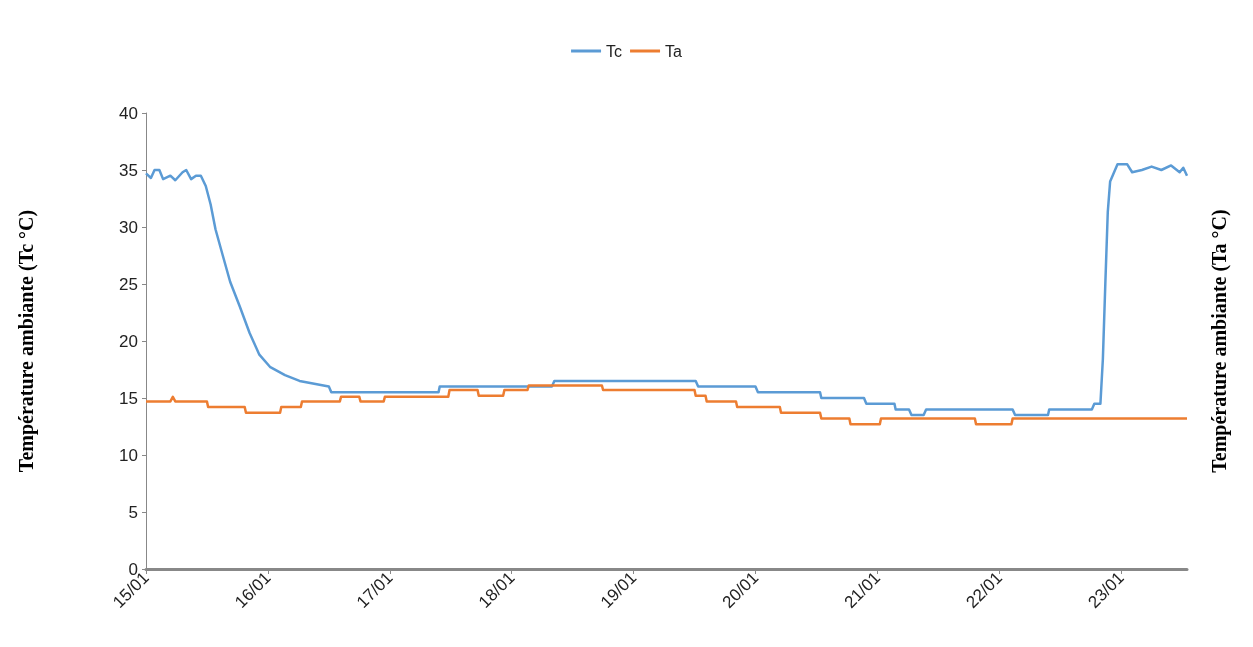 This screenshot has width=1253, height=647. I want to click on y-axis-title: Température ambiante (Tc °C), so click(26, 341).